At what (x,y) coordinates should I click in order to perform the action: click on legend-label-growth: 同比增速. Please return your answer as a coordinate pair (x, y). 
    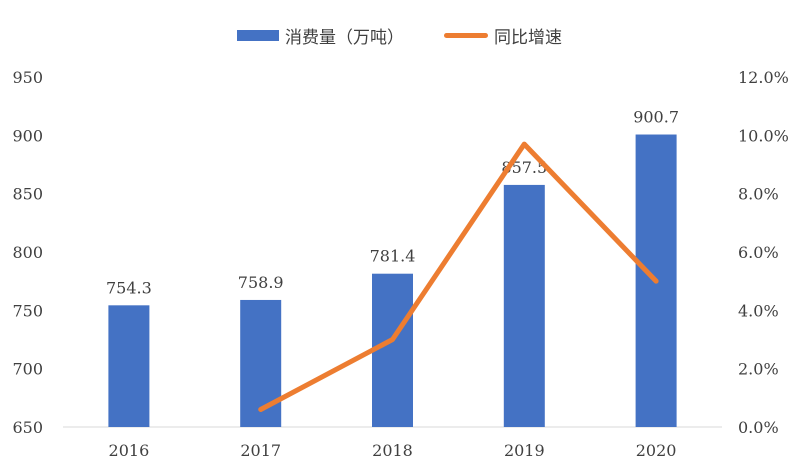
    Looking at the image, I should click on (528, 37).